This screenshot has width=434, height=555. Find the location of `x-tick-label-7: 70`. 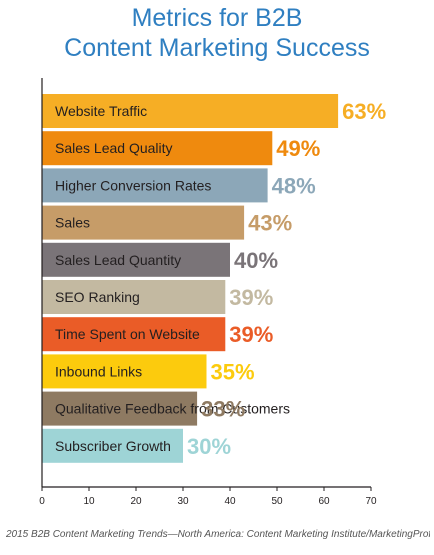

x-tick-label-7: 70 is located at coordinates (371, 501).